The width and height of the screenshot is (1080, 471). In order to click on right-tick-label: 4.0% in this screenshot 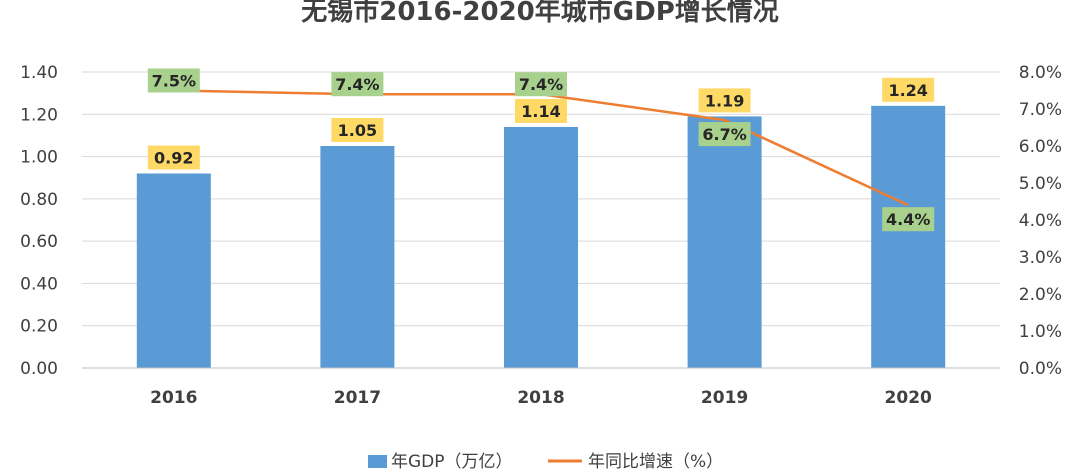, I will do `click(1040, 221)`.